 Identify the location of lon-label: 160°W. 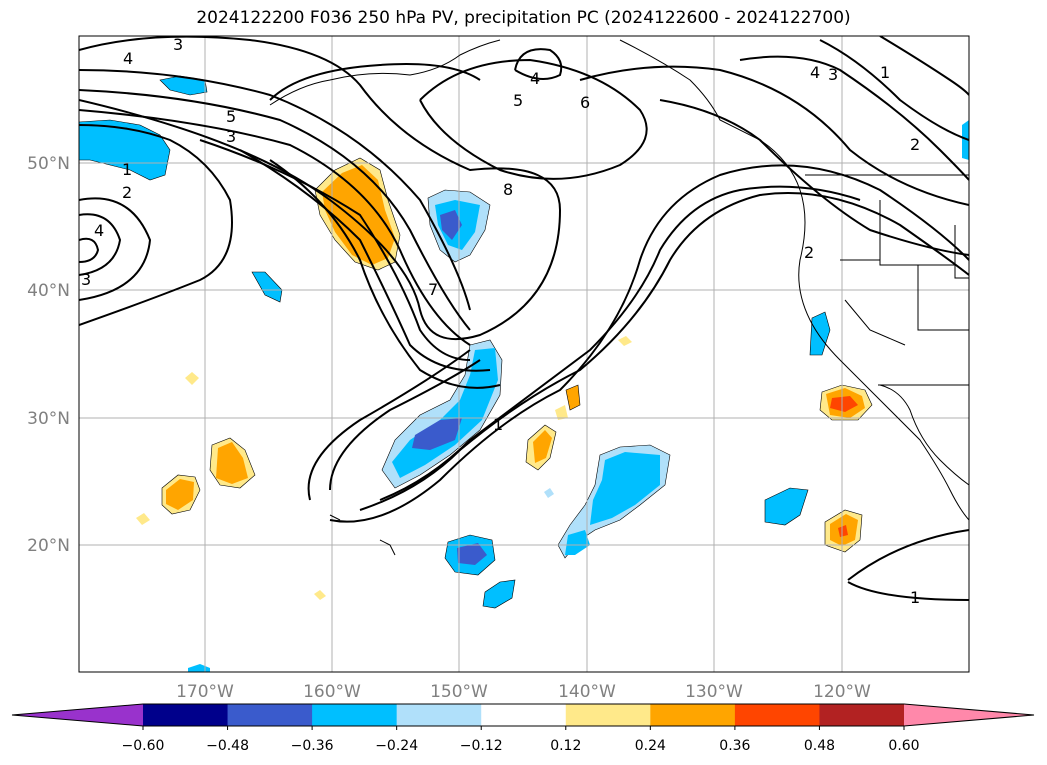
(332, 692).